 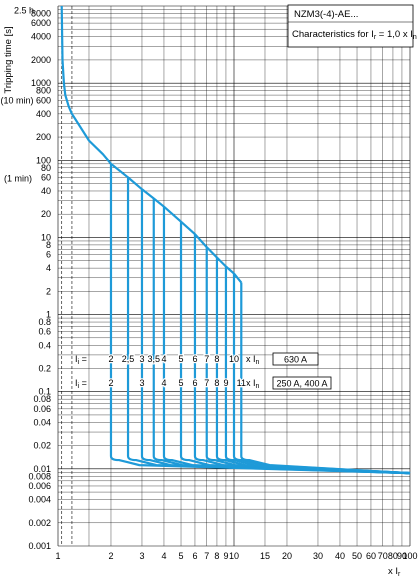 I want to click on x-tick-label: 9, so click(x=225, y=556).